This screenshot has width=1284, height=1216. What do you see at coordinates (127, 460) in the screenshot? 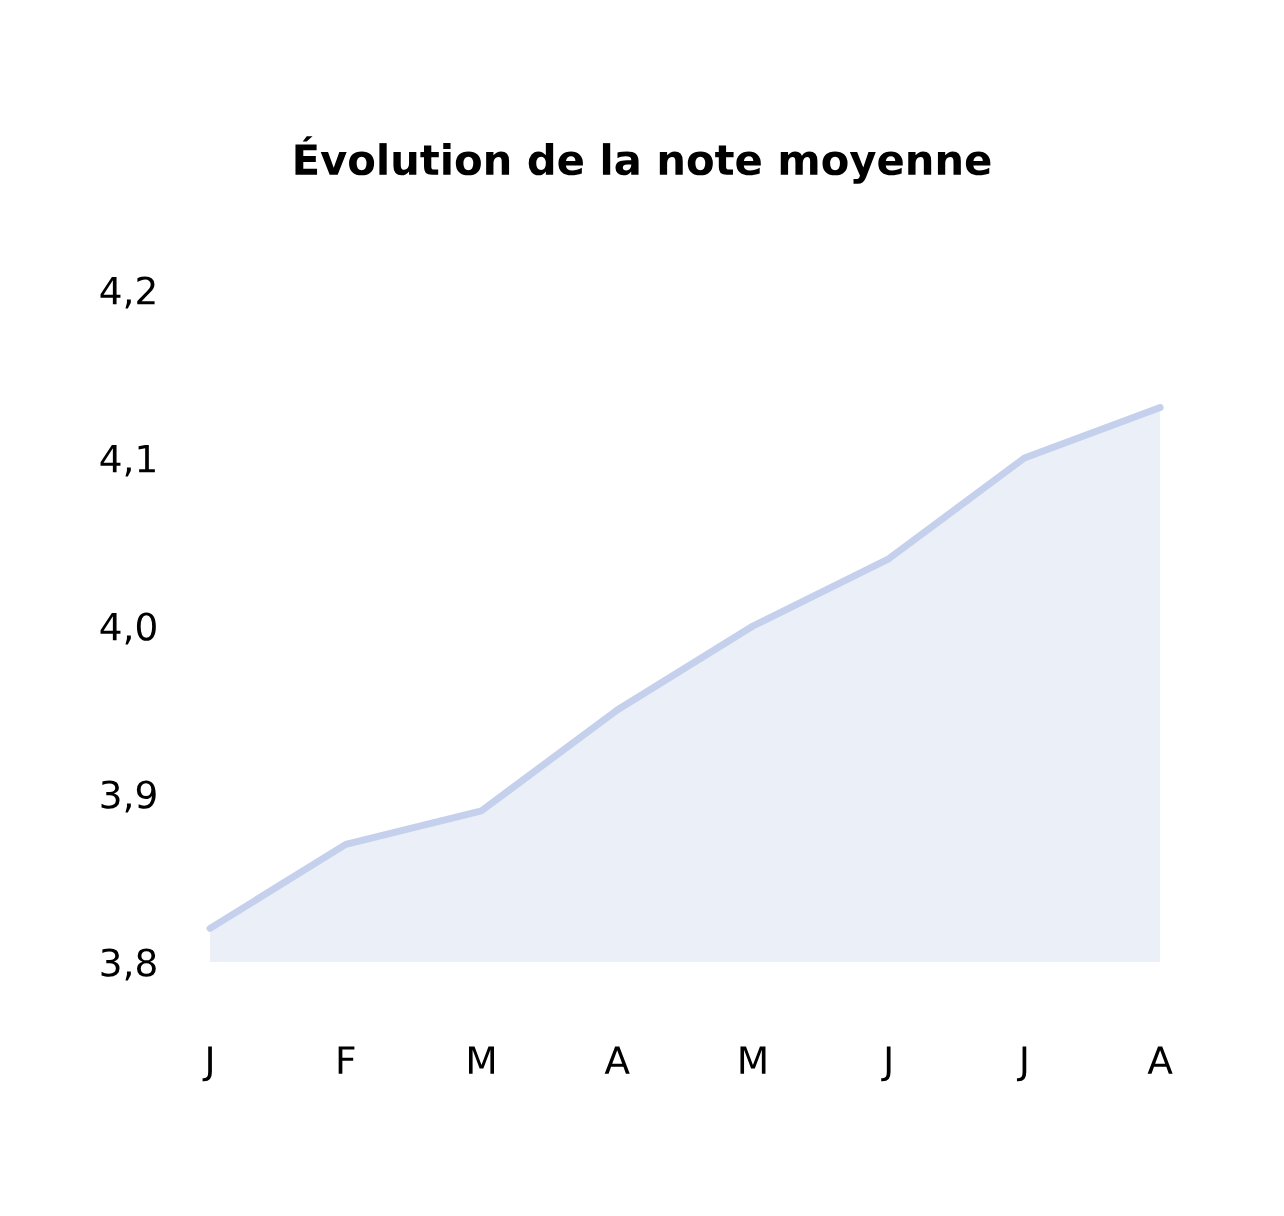
I see `y-tick-label: 4,1` at bounding box center [127, 460].